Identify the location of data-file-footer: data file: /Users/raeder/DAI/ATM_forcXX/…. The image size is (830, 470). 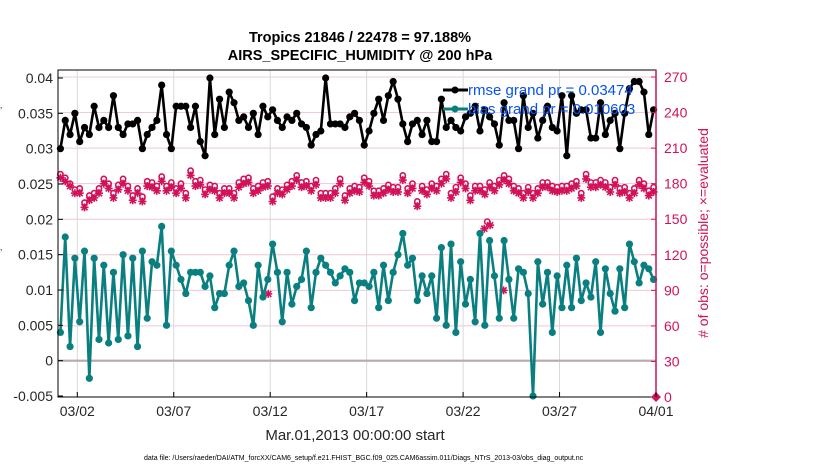
(364, 458).